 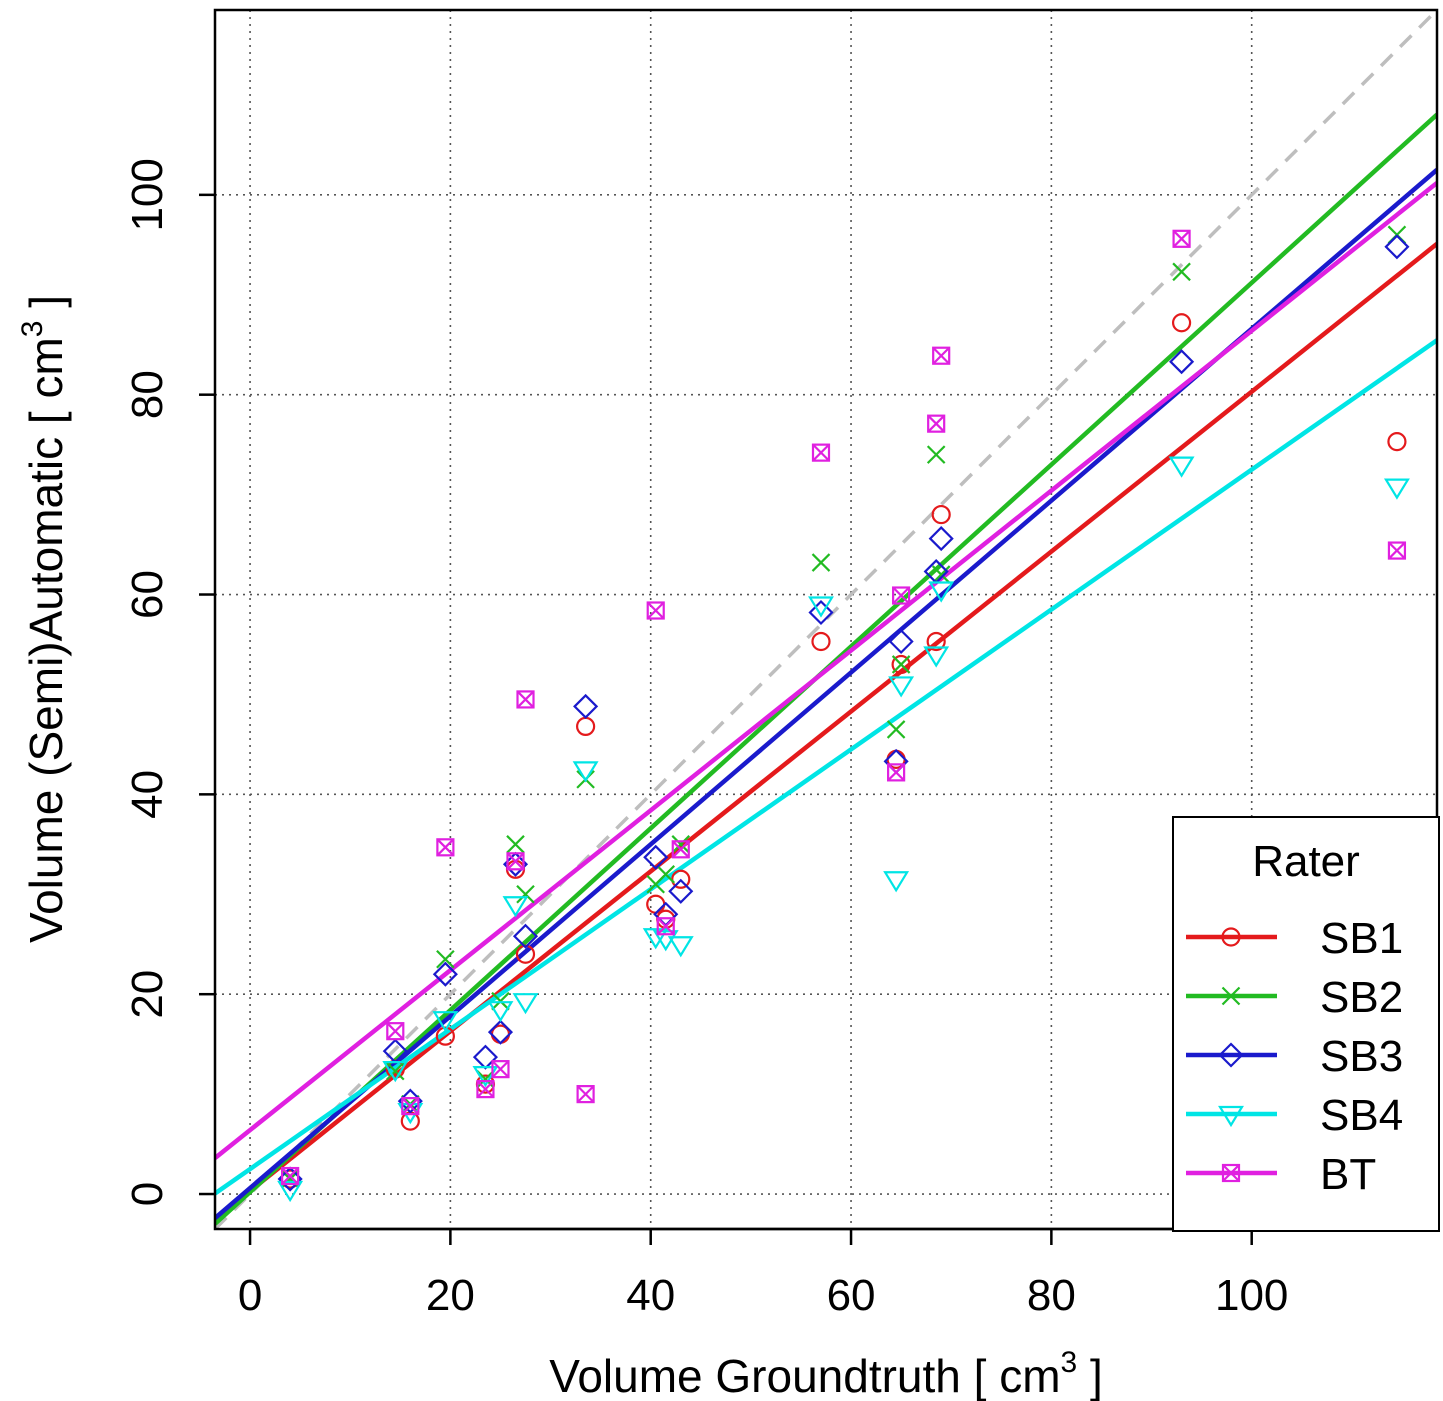 What do you see at coordinates (1361, 997) in the screenshot?
I see `legend-label: SB2` at bounding box center [1361, 997].